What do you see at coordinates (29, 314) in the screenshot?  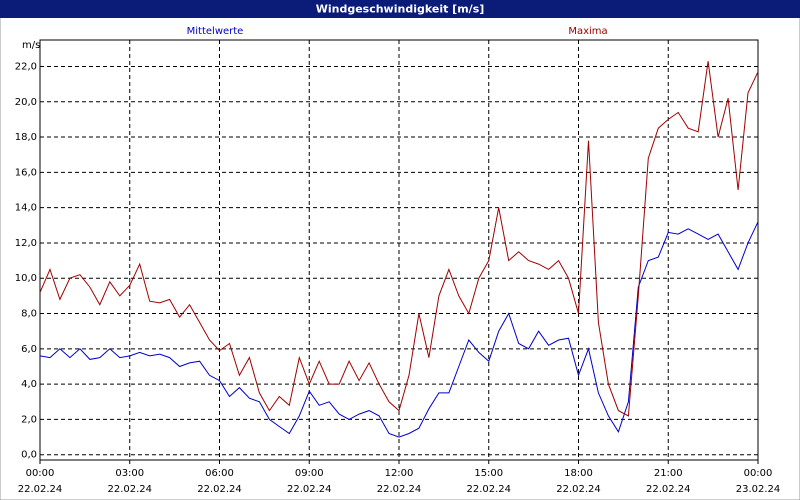 I see `y-tick-label: 8,0` at bounding box center [29, 314].